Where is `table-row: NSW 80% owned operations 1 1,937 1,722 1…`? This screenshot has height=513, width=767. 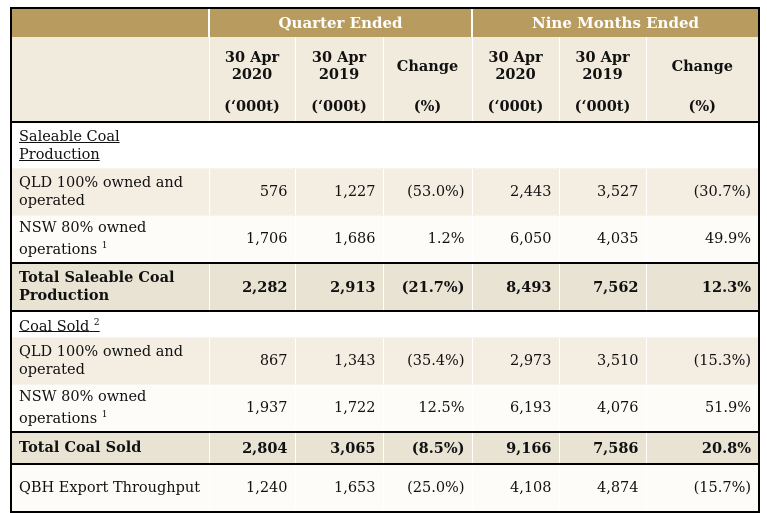
table-row: NSW 80% owned operations 1 1,937 1,722 1… is located at coordinates (385, 408).